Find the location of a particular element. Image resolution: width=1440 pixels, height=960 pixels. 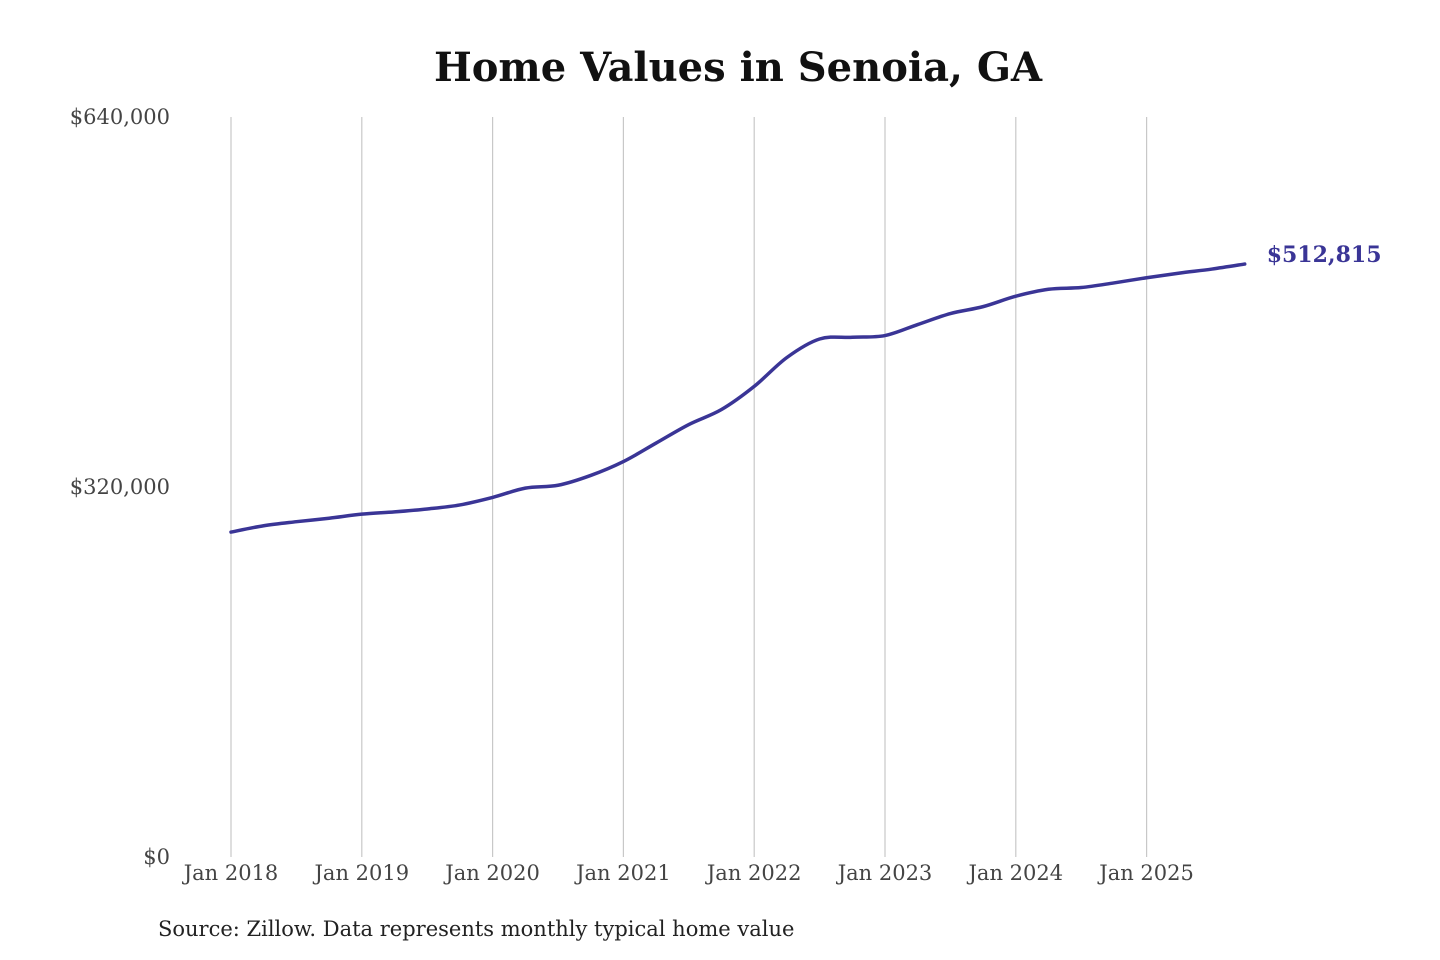

x-tick-label: Jan 2021 is located at coordinates (622, 873).